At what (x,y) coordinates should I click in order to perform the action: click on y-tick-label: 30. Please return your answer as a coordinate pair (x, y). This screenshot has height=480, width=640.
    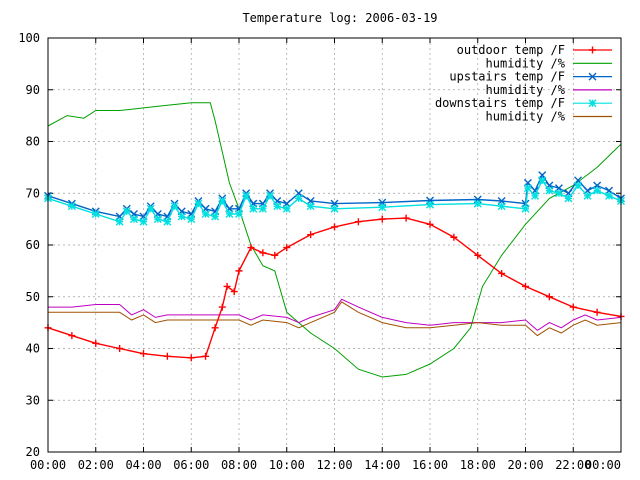
    Looking at the image, I should click on (33, 400).